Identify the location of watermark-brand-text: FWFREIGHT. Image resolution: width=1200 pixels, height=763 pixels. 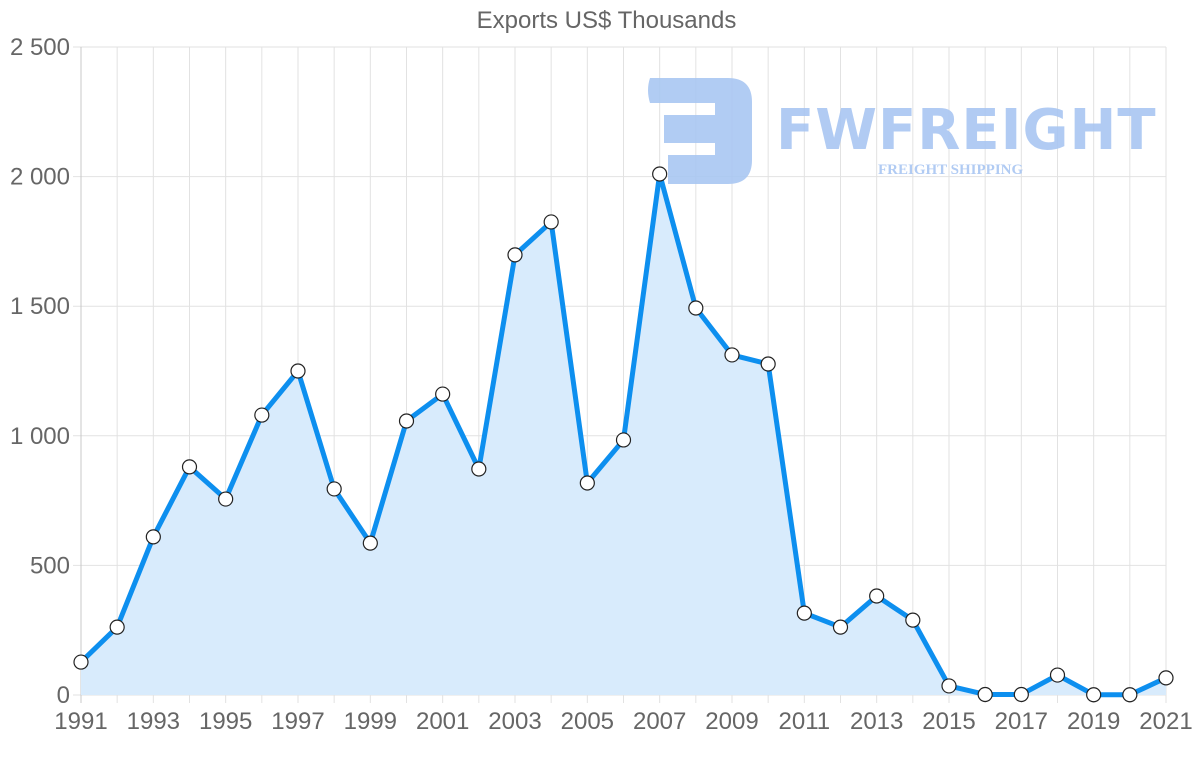
(966, 130).